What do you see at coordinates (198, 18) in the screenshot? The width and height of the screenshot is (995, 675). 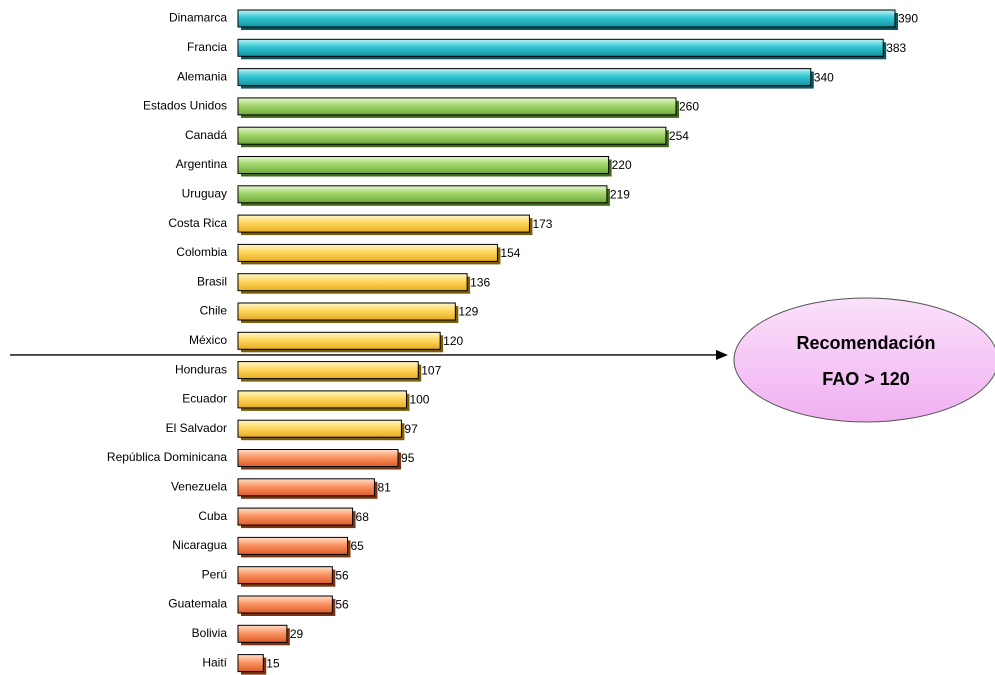 I see `category-label-dinamarca: Dinamarca` at bounding box center [198, 18].